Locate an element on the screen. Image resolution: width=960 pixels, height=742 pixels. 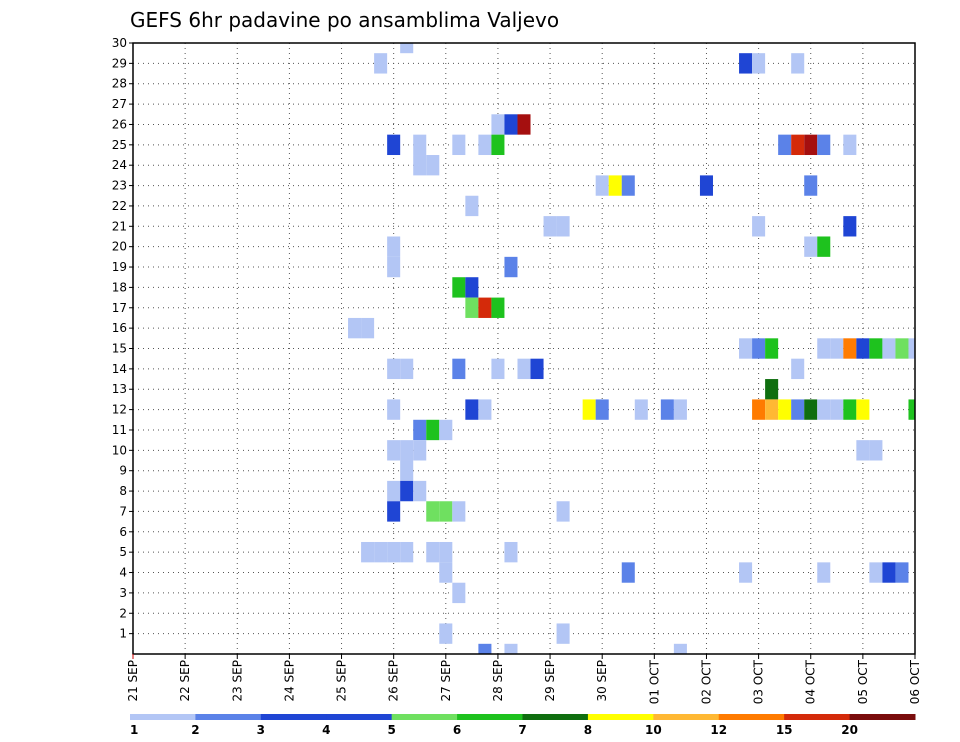
x-tick-label: 06 OCT is located at coordinates (915, 681).